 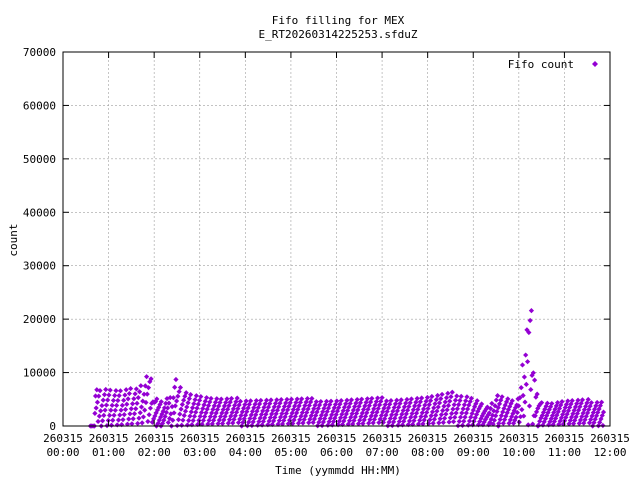 What do you see at coordinates (541, 64) in the screenshot?
I see `legend-label: Fifo count` at bounding box center [541, 64].